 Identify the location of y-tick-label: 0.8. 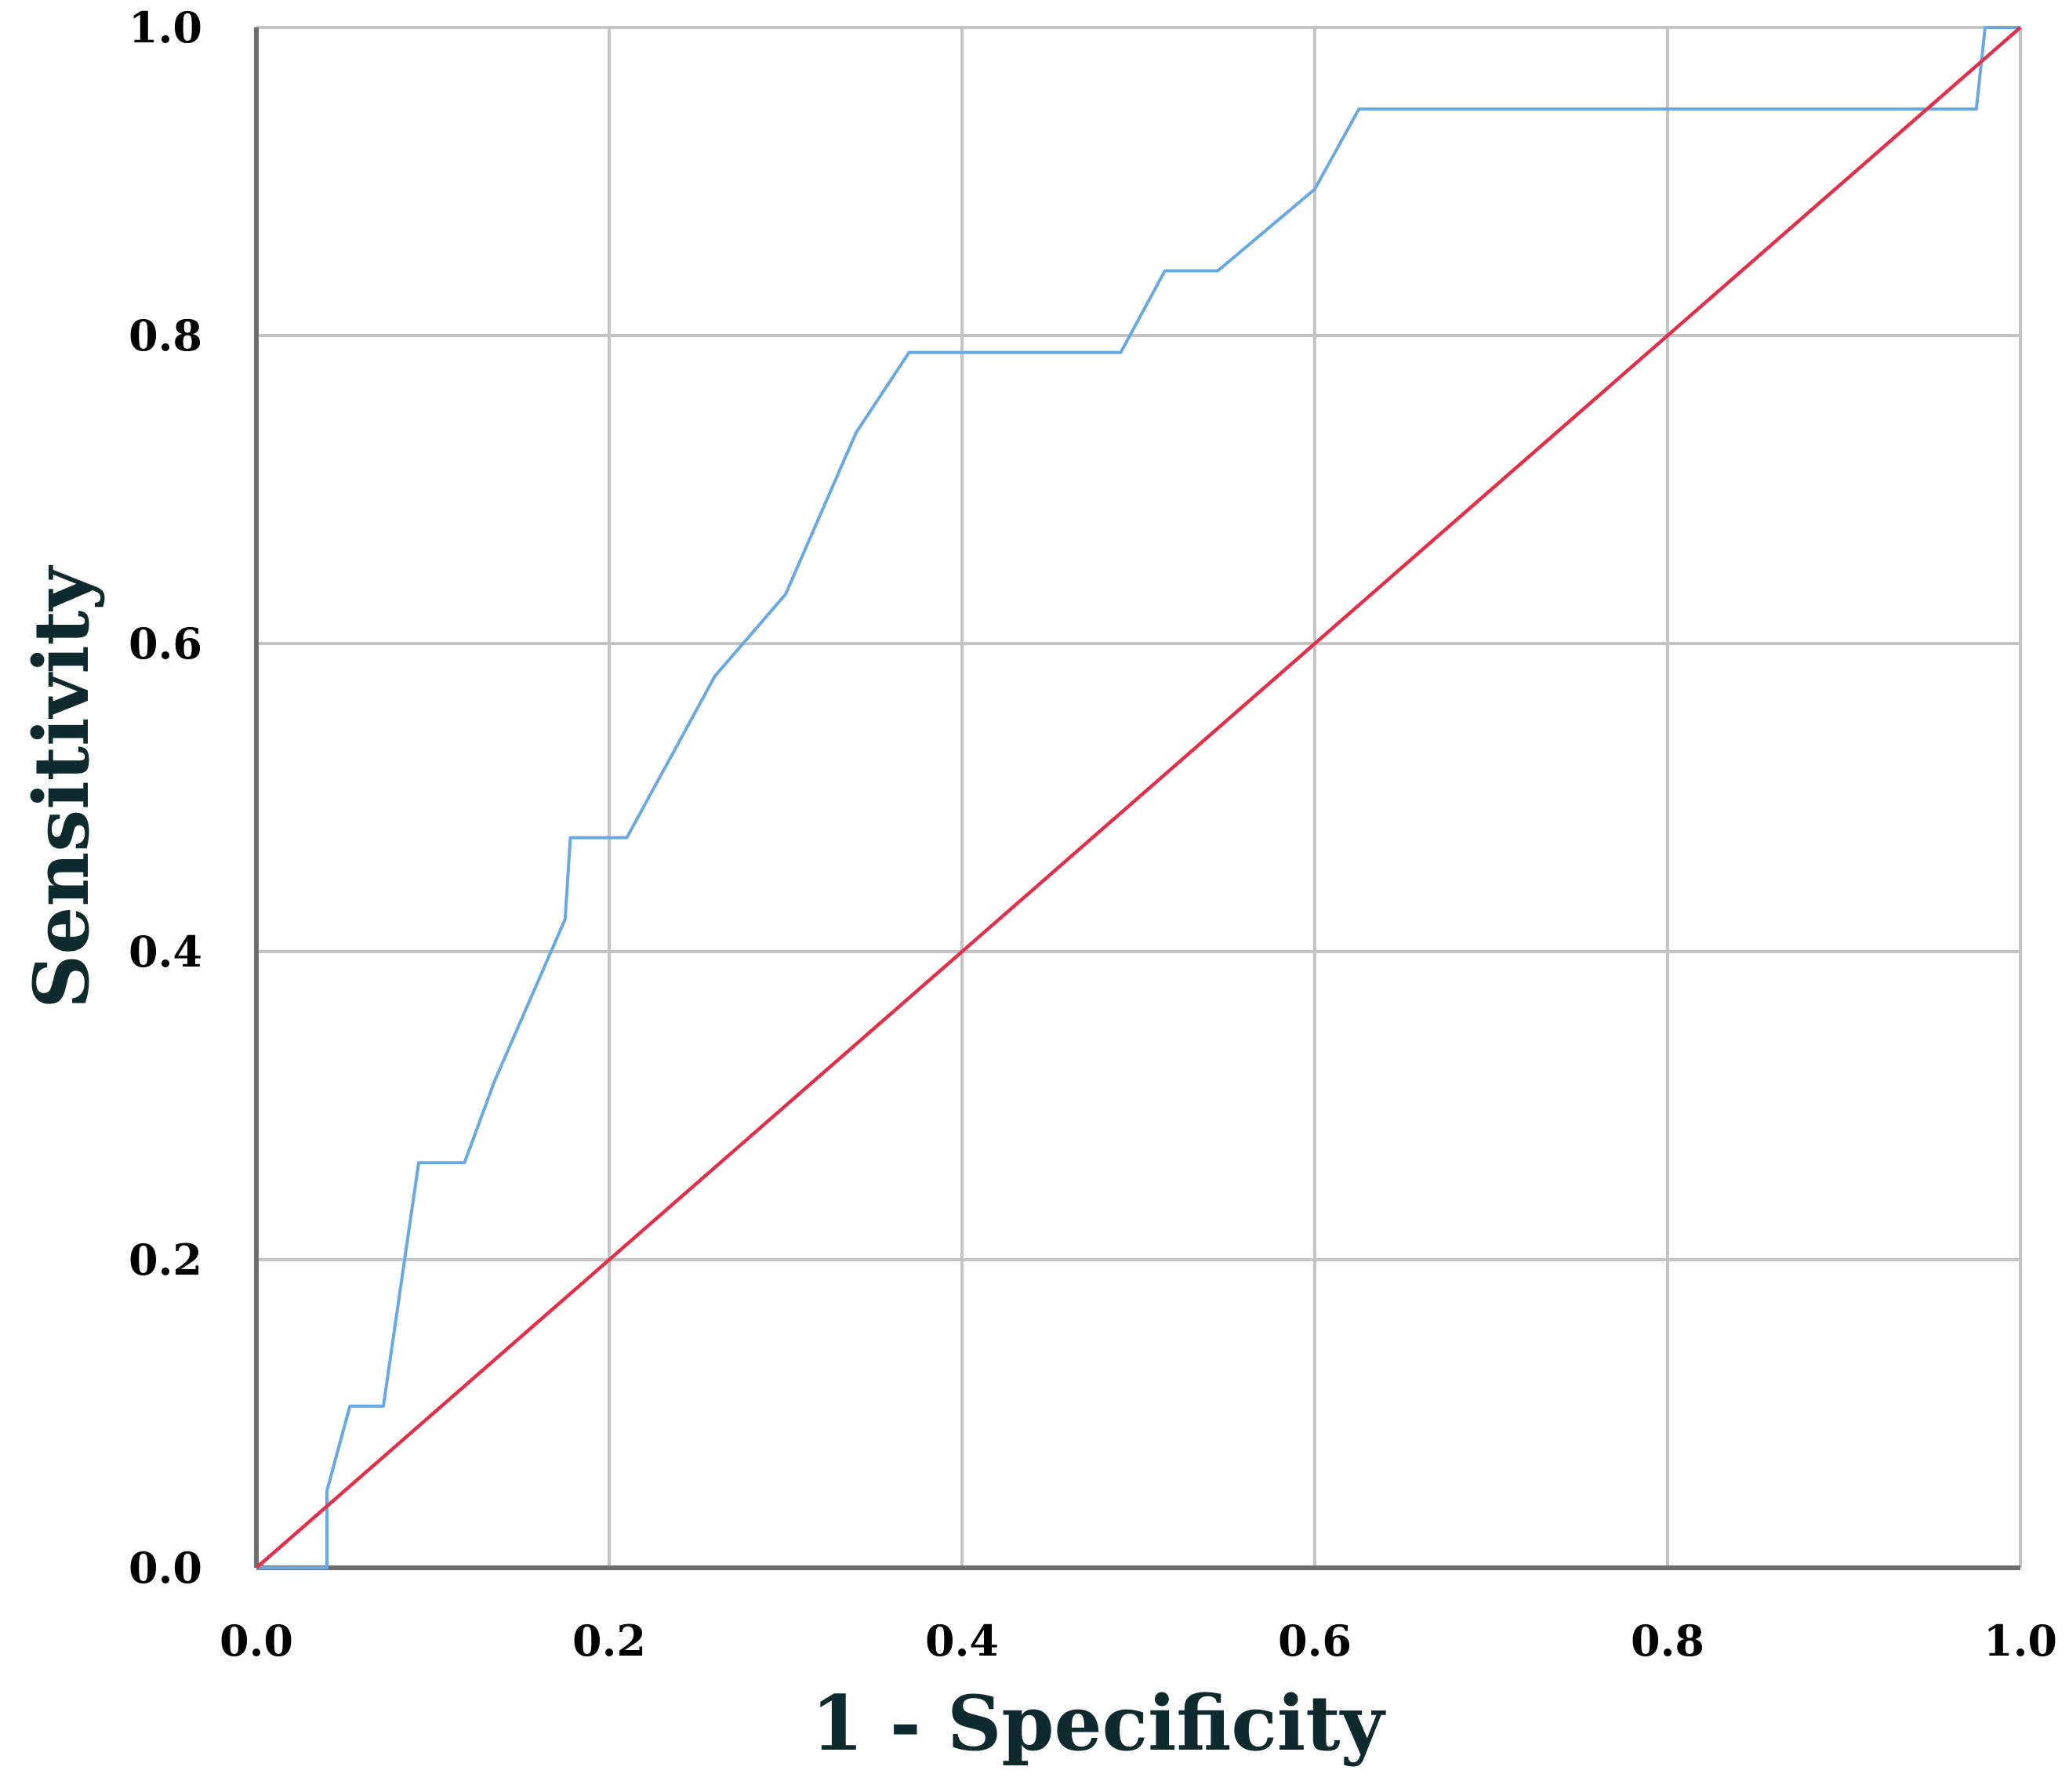
(165, 335).